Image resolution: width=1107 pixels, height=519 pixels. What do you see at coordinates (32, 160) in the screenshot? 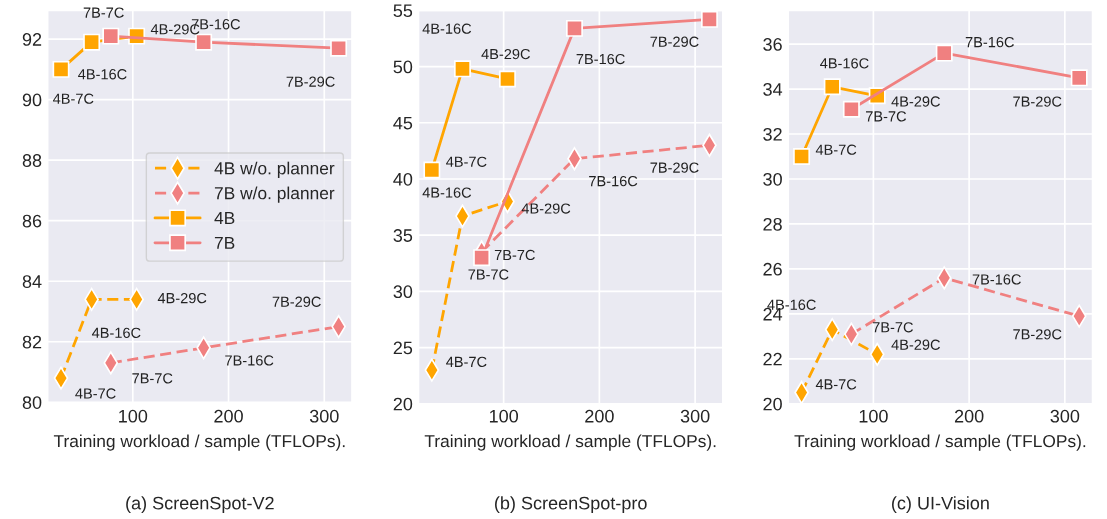
I see `y-tick-label: 88` at bounding box center [32, 160].